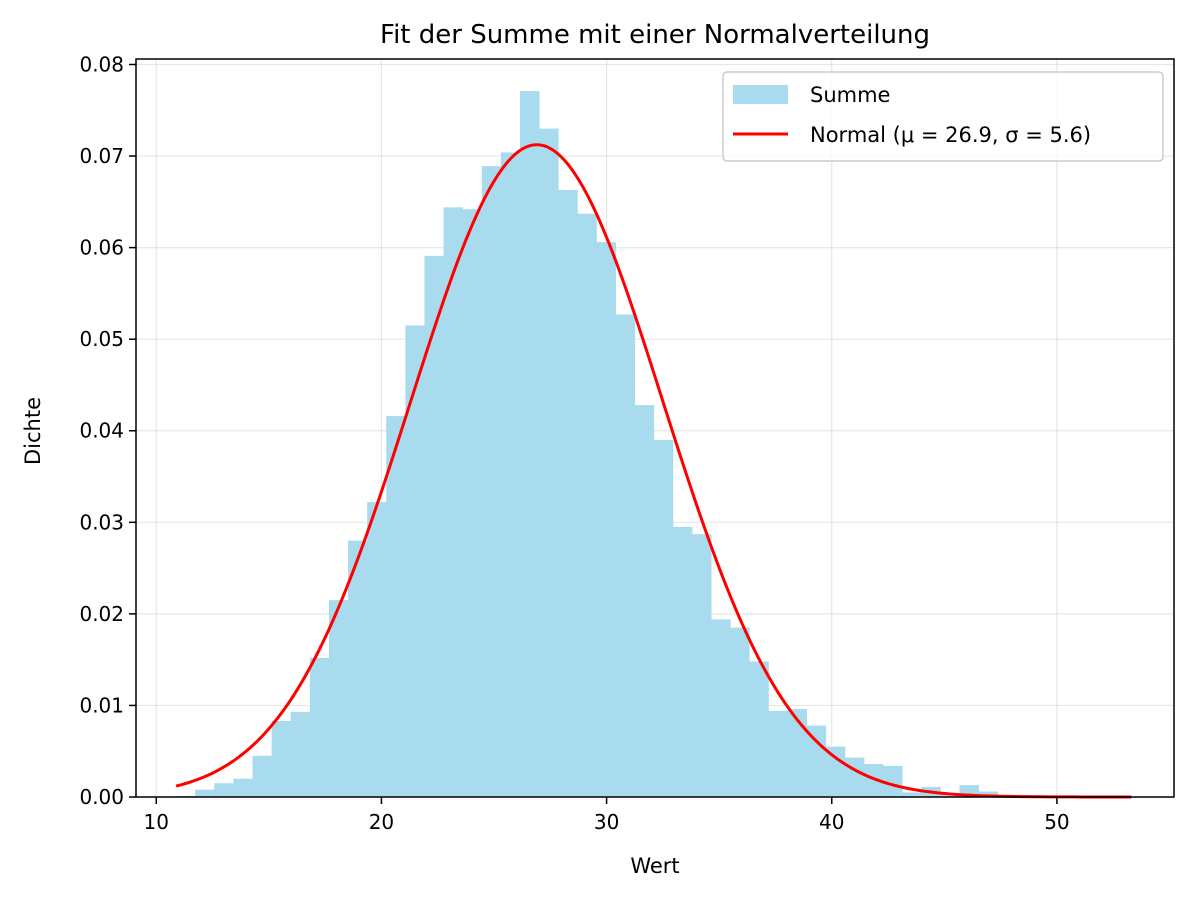  Describe the element at coordinates (33, 431) in the screenshot. I see `y-axis-label: Dichte` at that location.